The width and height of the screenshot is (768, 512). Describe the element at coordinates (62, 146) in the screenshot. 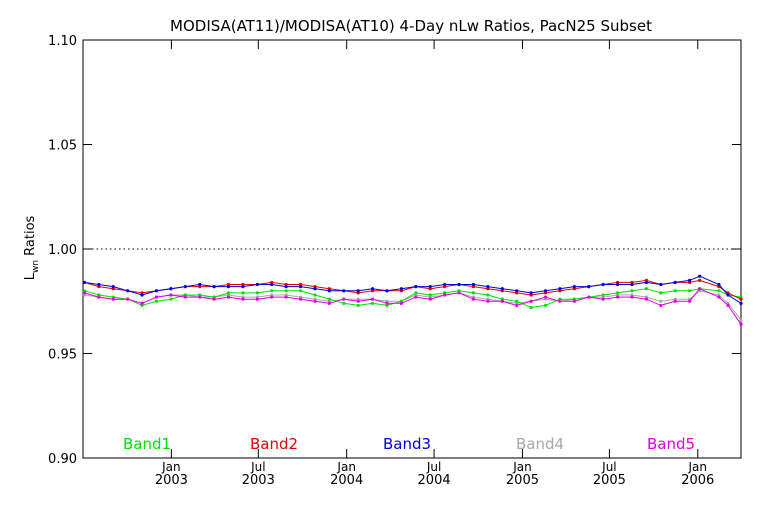

I see `y-tick-label: 1.05` at that location.